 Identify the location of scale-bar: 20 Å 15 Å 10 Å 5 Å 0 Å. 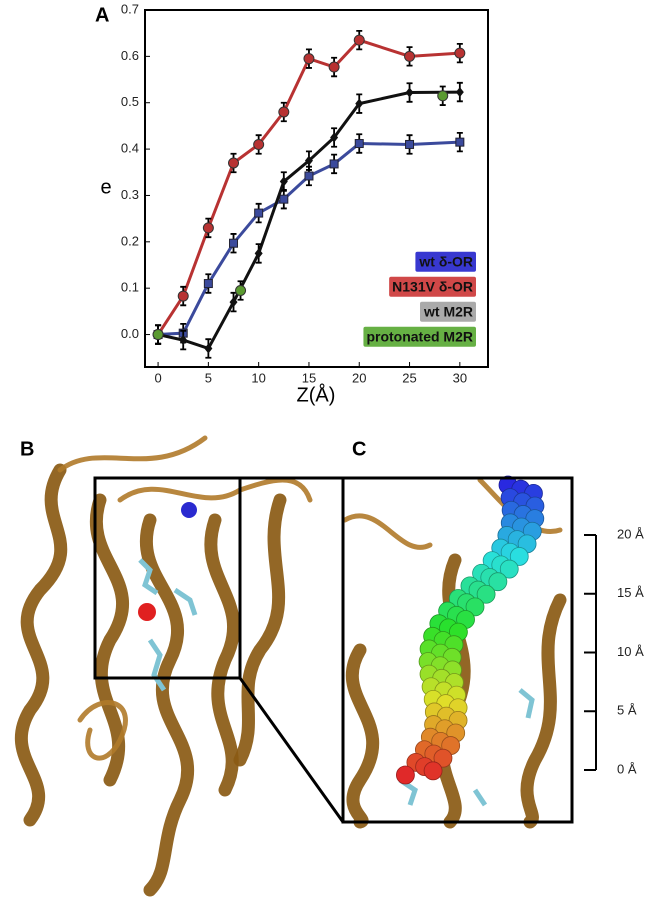
(614, 651).